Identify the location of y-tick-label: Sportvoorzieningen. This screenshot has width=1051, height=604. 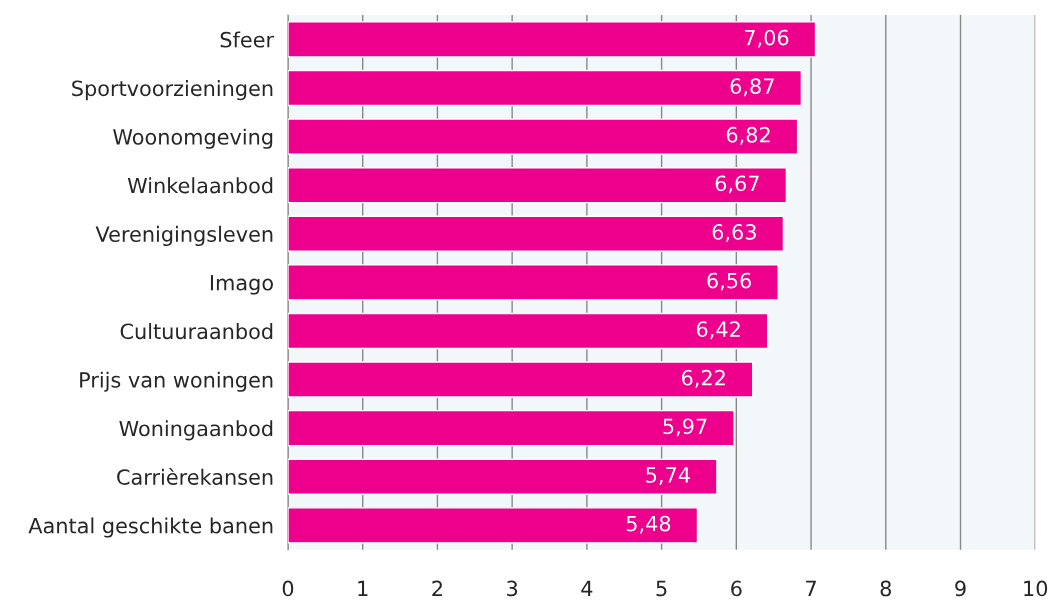
(172, 90).